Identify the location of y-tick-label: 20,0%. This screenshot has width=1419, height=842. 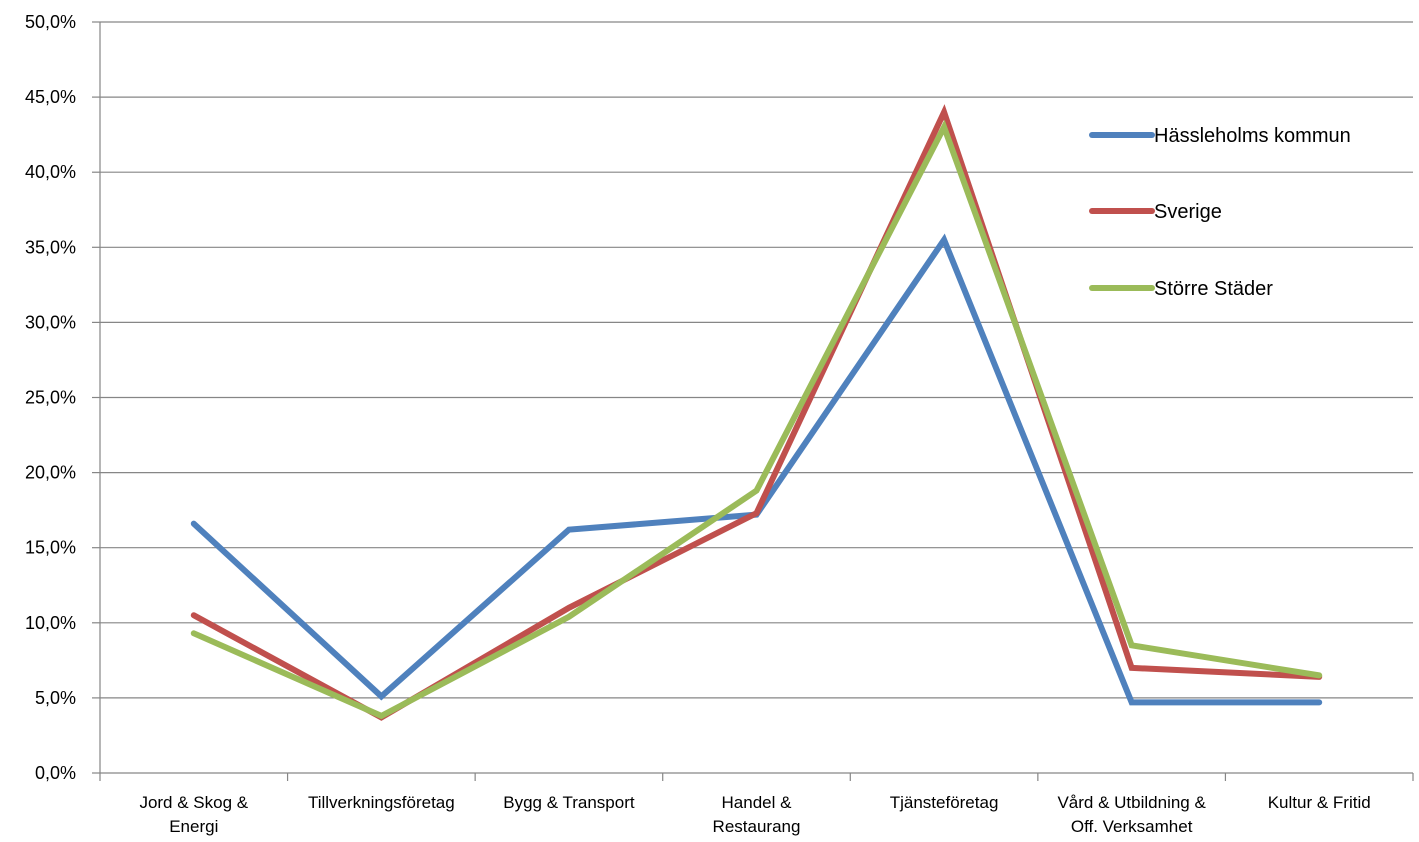
(50, 473).